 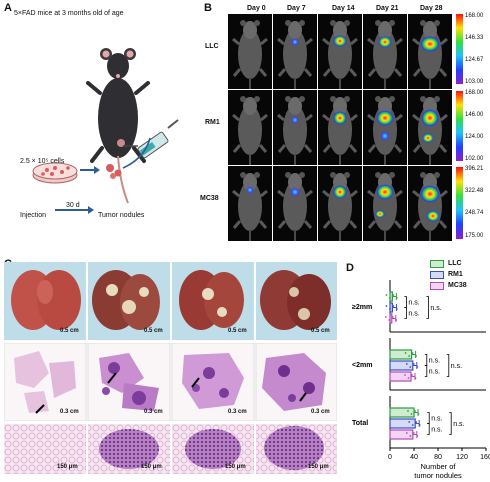 I want to click on section-scale-1: 0.3 cm, so click(x=69, y=412).